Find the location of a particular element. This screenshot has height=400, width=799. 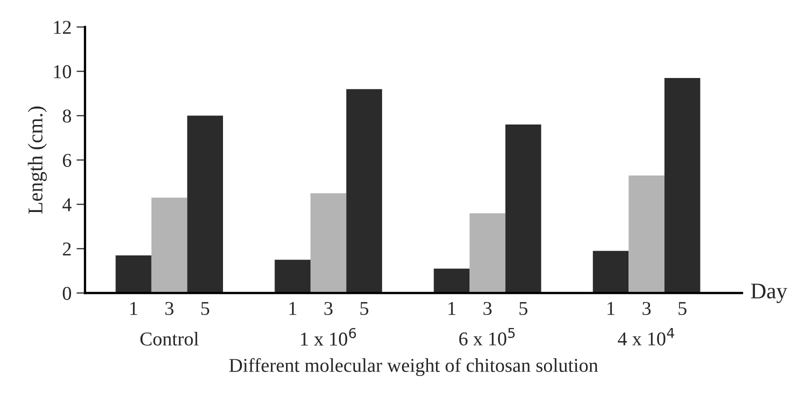

y-tick-label: 2 is located at coordinates (66, 249).